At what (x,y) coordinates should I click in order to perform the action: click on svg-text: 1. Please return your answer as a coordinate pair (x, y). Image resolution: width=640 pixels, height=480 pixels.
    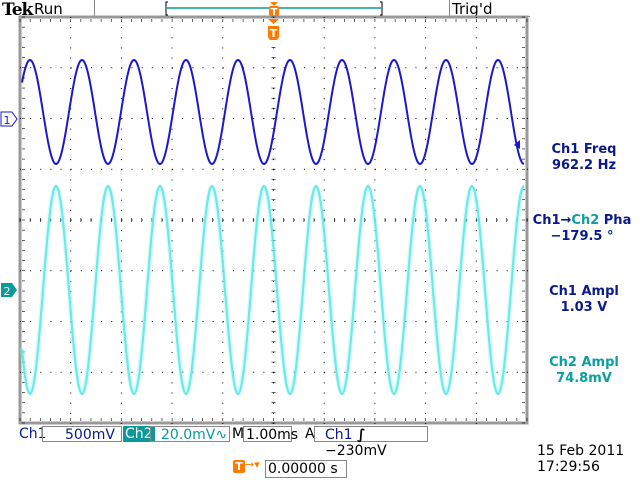
    Looking at the image, I should click on (7, 120).